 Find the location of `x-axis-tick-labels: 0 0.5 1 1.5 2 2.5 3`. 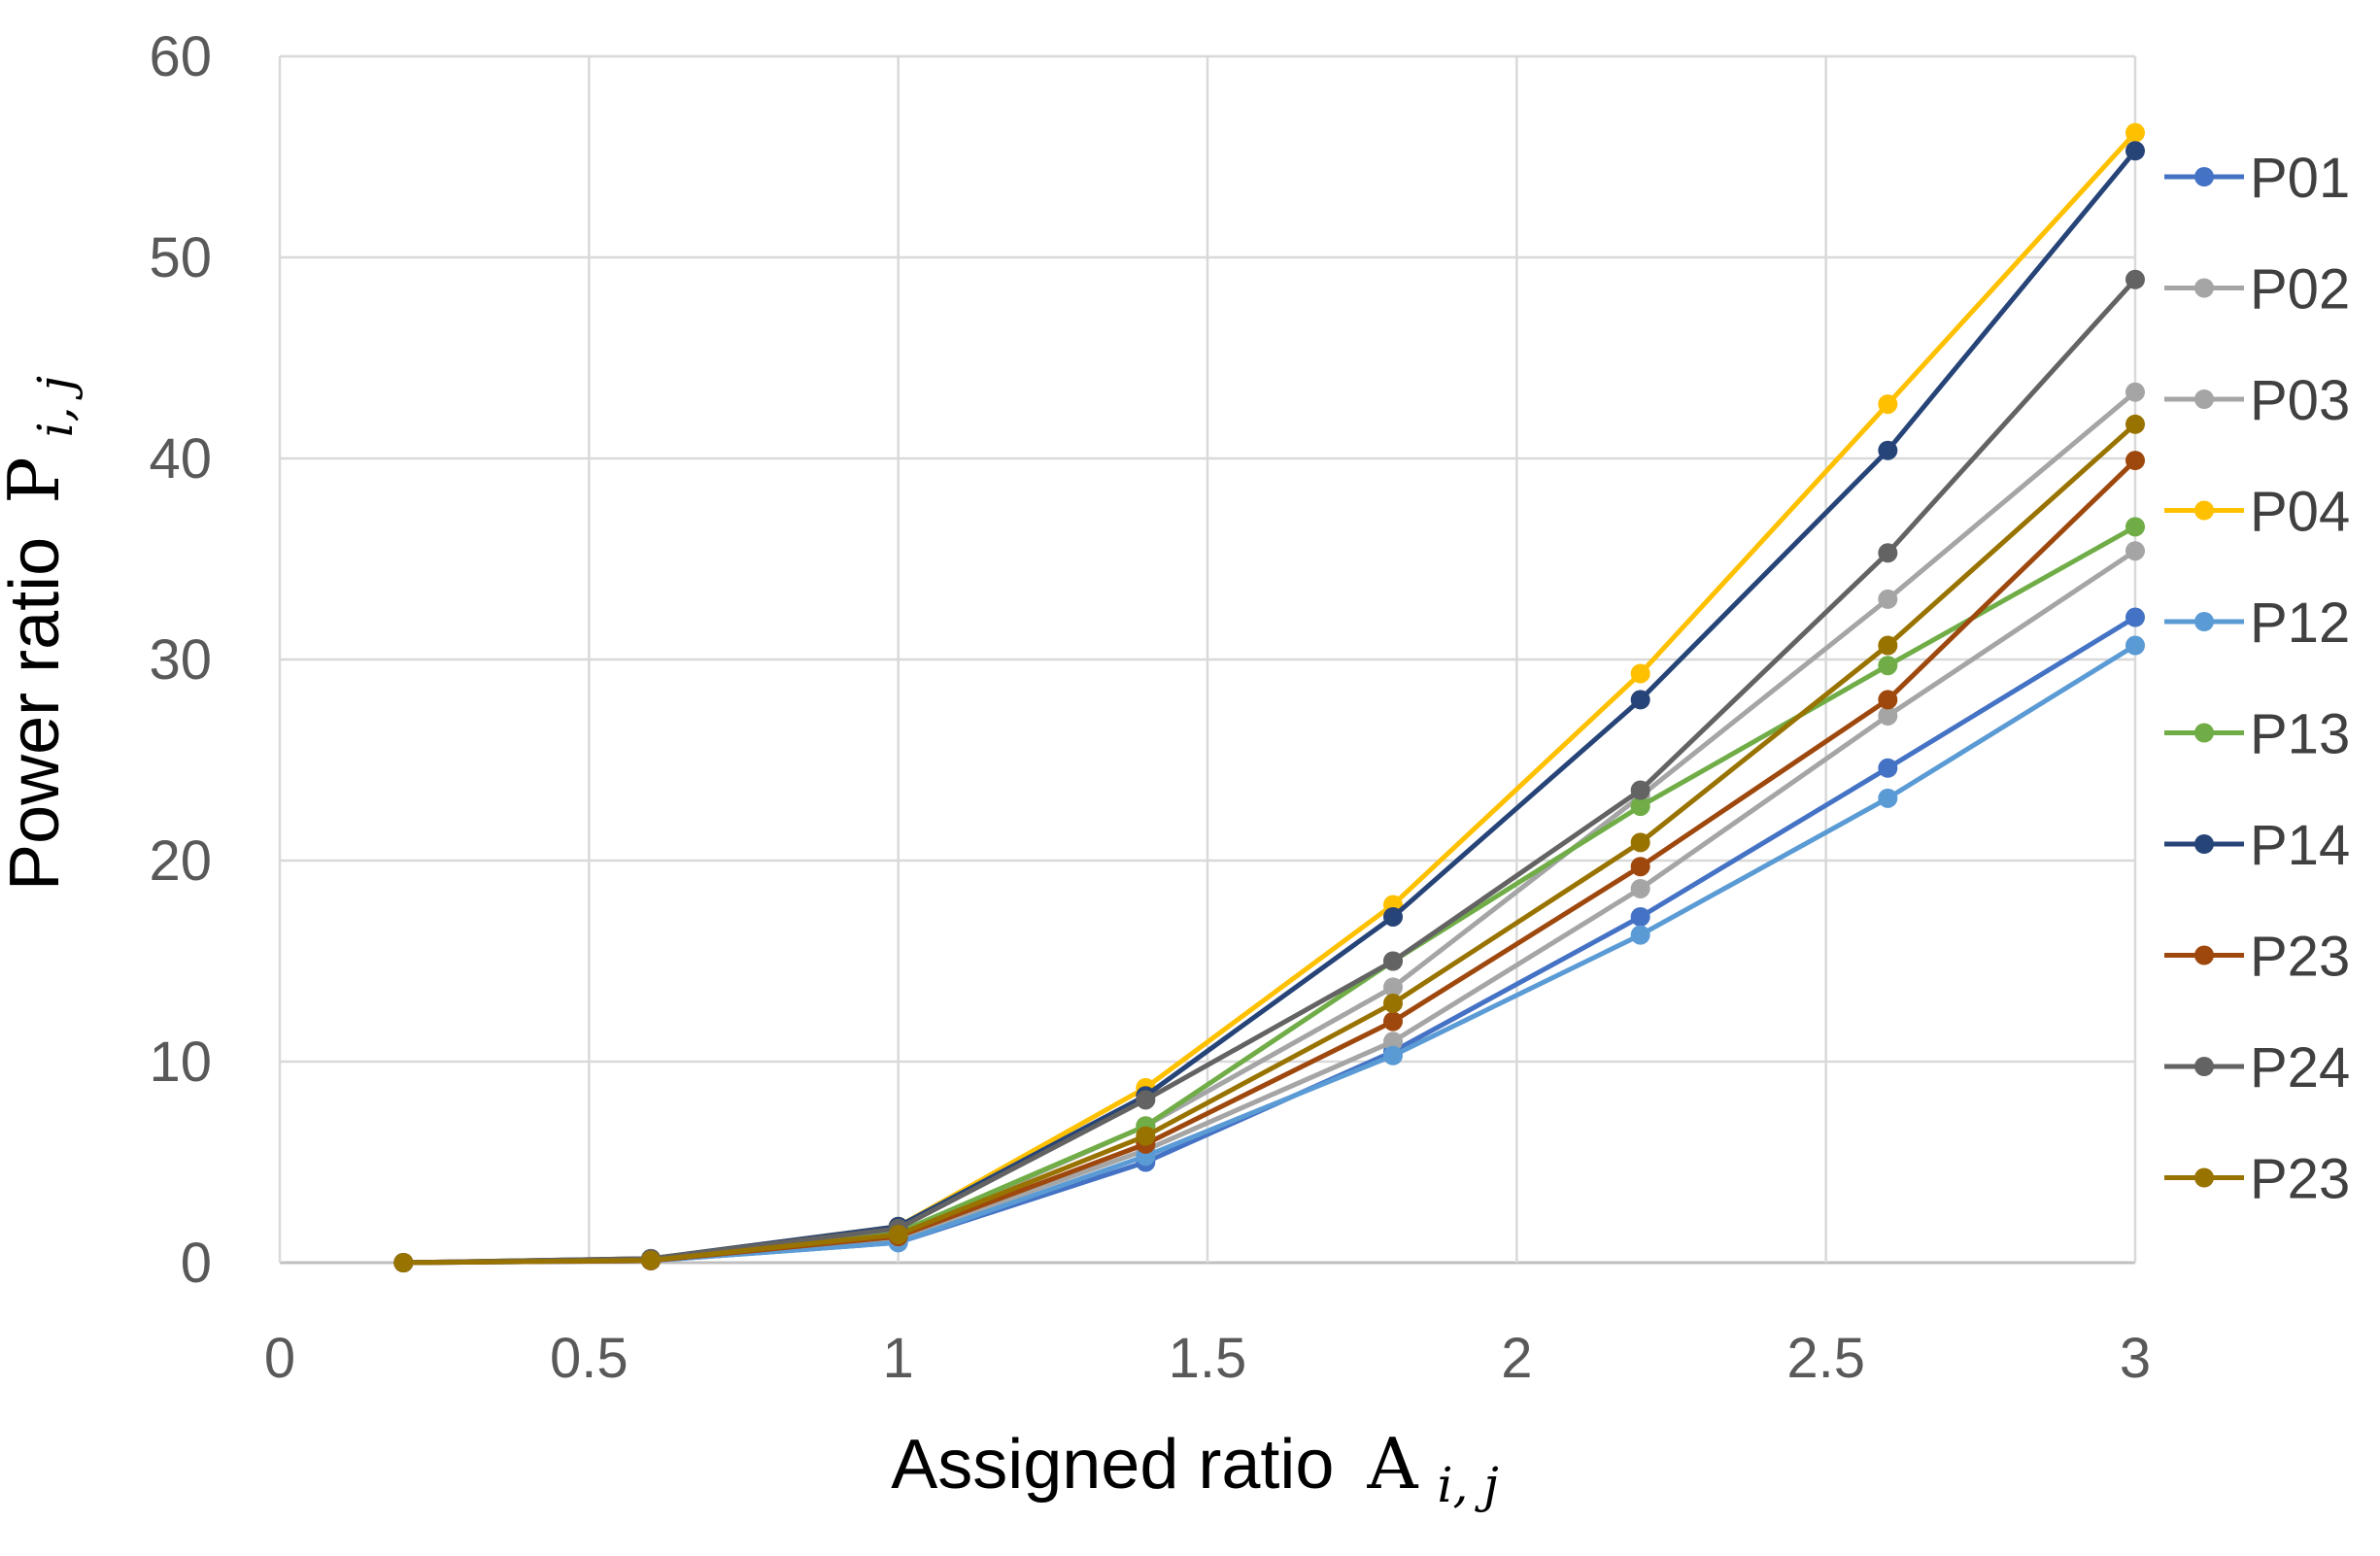

x-axis-tick-labels: 0 0.5 1 1.5 2 2.5 3 is located at coordinates (1207, 1358).